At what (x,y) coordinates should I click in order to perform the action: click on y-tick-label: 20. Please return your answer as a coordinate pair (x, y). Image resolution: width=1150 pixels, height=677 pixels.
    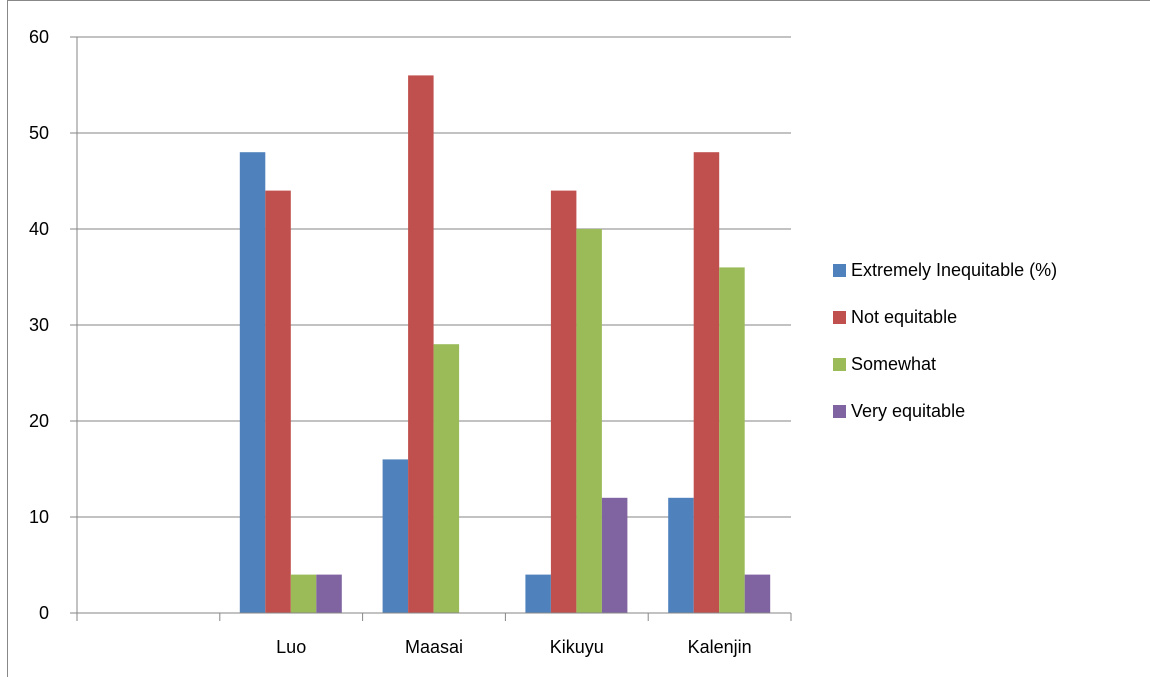
    Looking at the image, I should click on (39, 421).